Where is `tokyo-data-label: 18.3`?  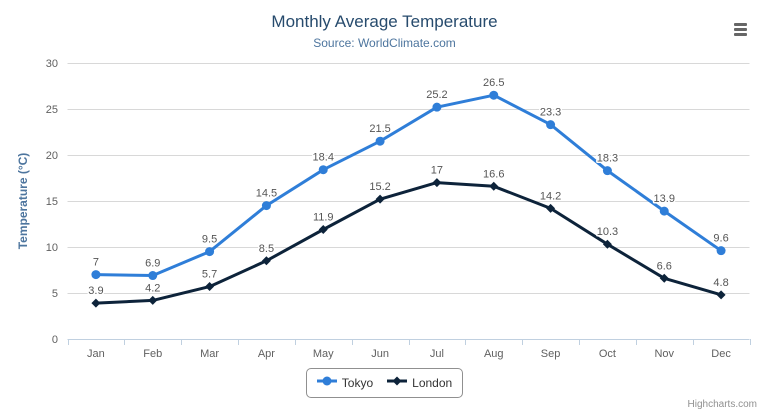 tokyo-data-label: 18.3 is located at coordinates (607, 159).